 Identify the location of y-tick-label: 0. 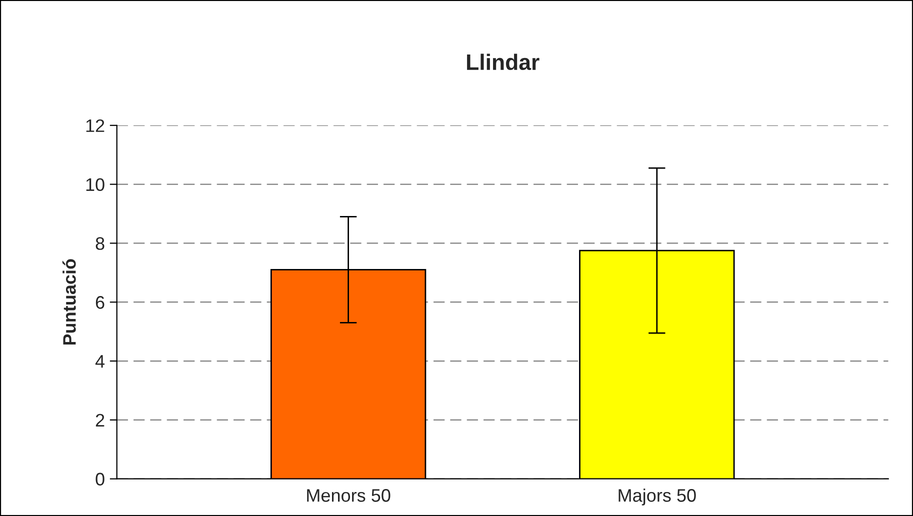
(100, 479).